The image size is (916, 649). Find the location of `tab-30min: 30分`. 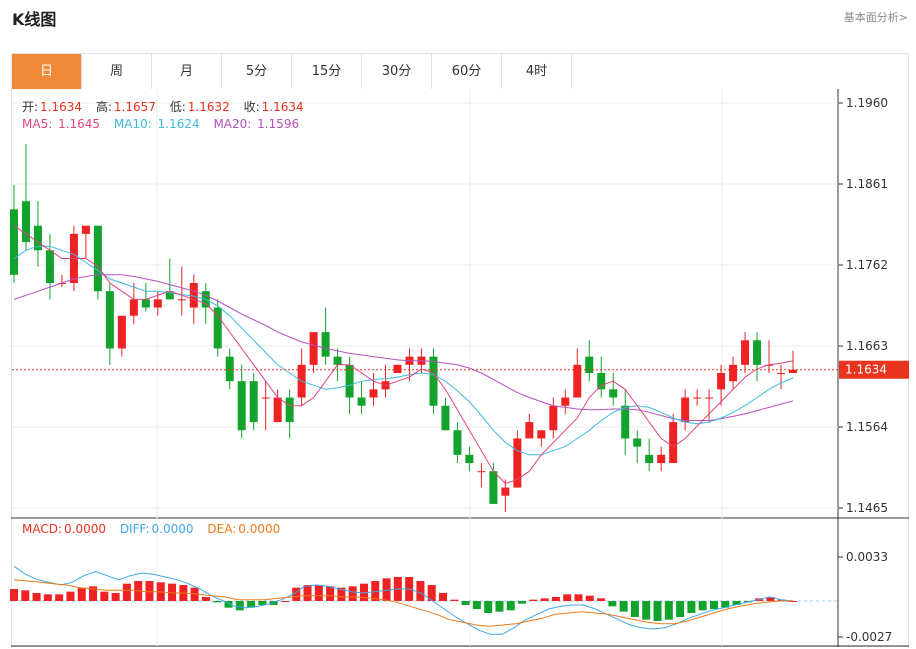

tab-30min: 30分 is located at coordinates (397, 71).